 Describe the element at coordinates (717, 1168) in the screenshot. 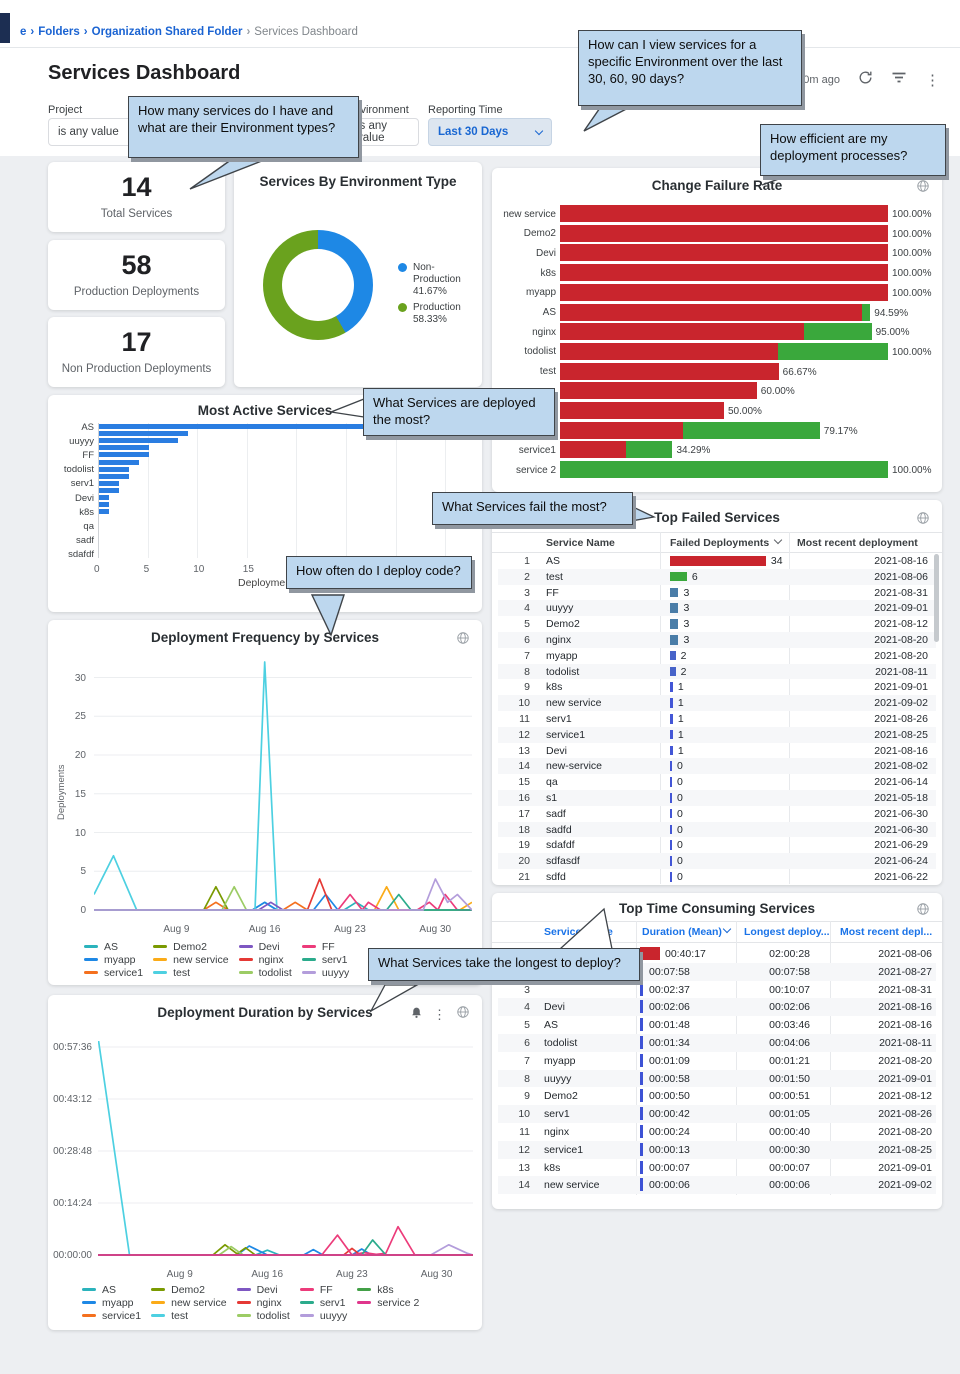

I see `table-row: 13 k8s 00:00:07 00:00:07 2021-09-01` at that location.